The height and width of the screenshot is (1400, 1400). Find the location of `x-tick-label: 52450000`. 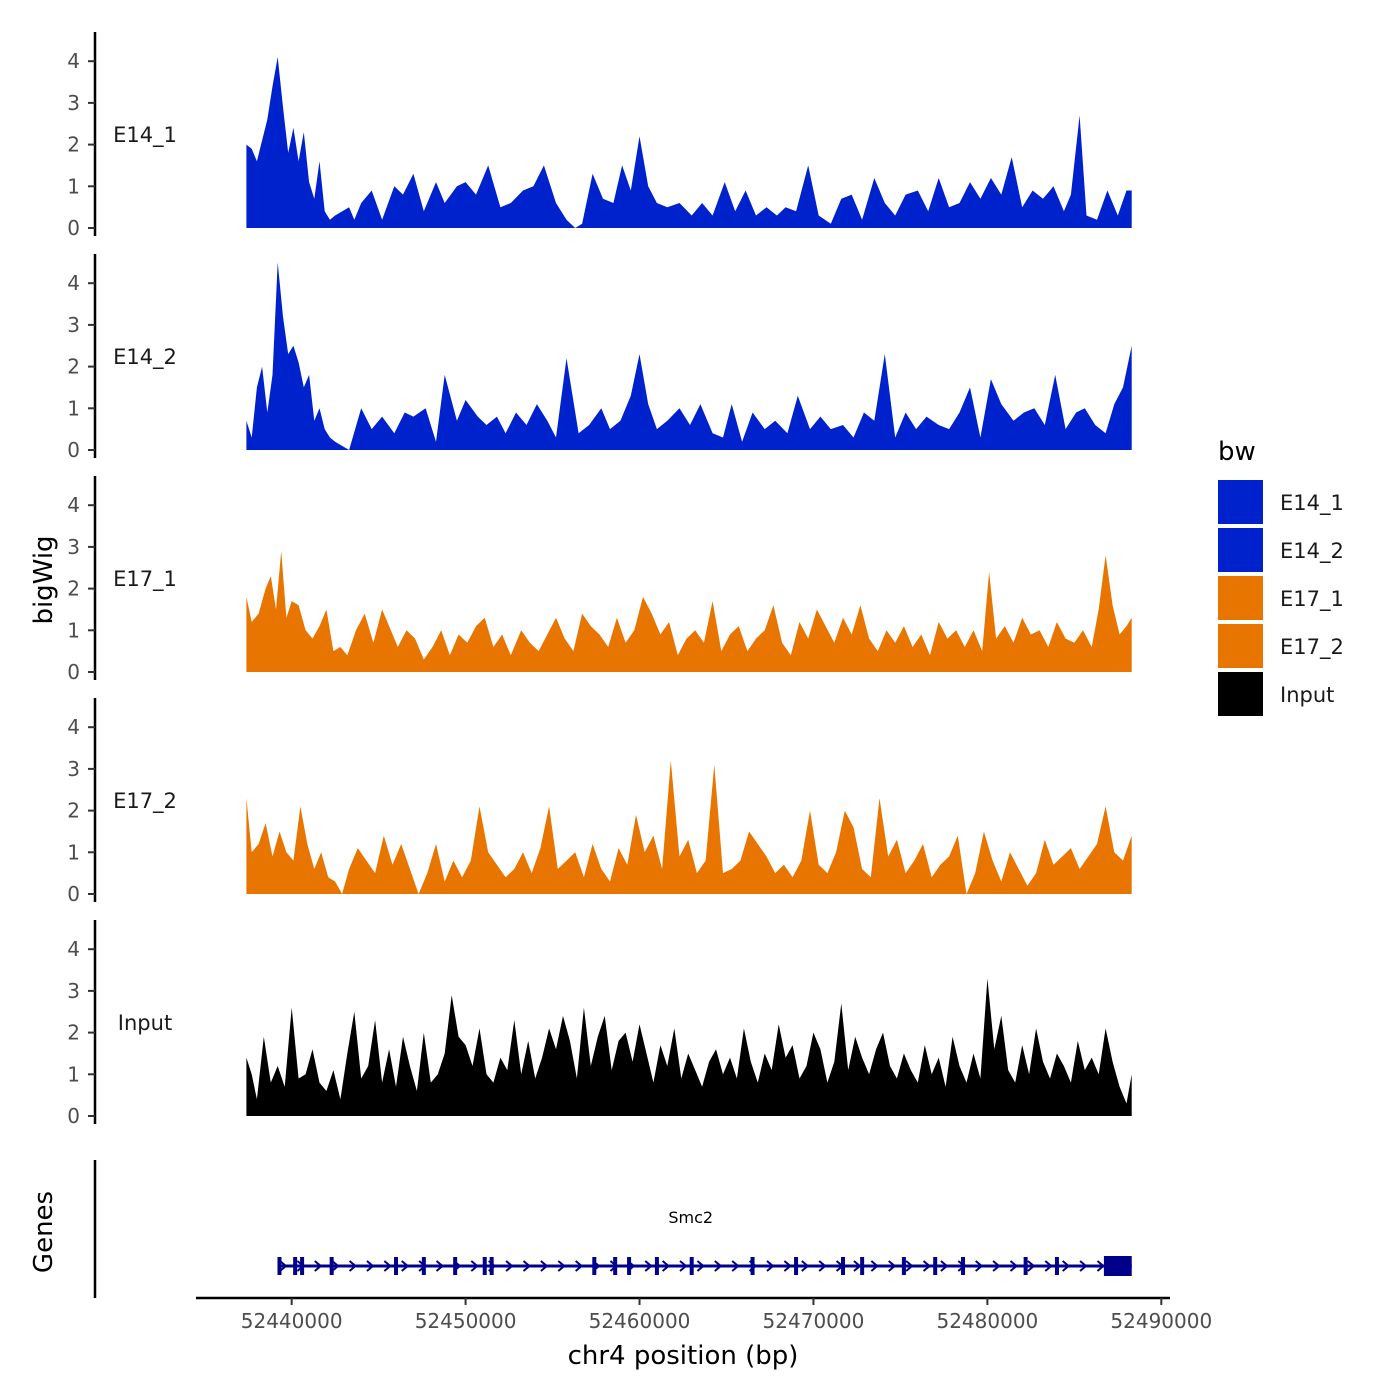

x-tick-label: 52450000 is located at coordinates (466, 1321).